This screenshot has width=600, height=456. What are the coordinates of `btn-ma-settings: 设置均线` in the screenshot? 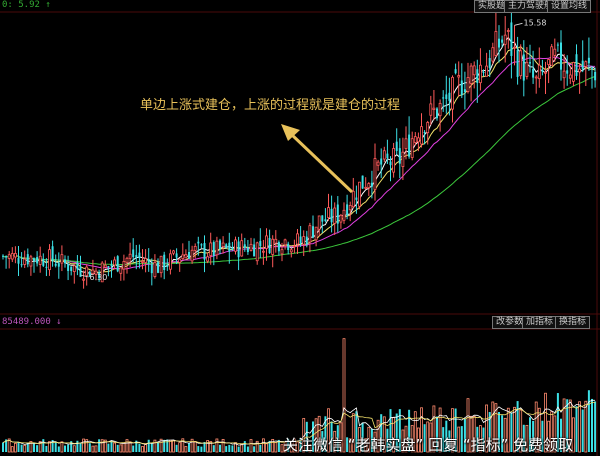 It's located at (569, 6).